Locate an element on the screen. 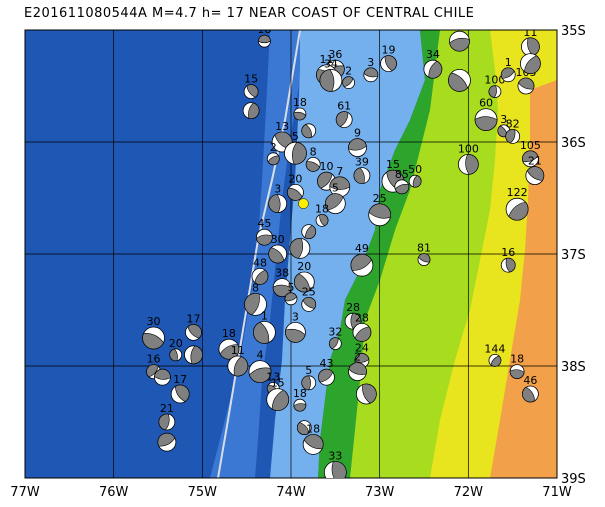 Image resolution: width=605 pixels, height=507 pixels. event-depth-label: 30 is located at coordinates (154, 321).